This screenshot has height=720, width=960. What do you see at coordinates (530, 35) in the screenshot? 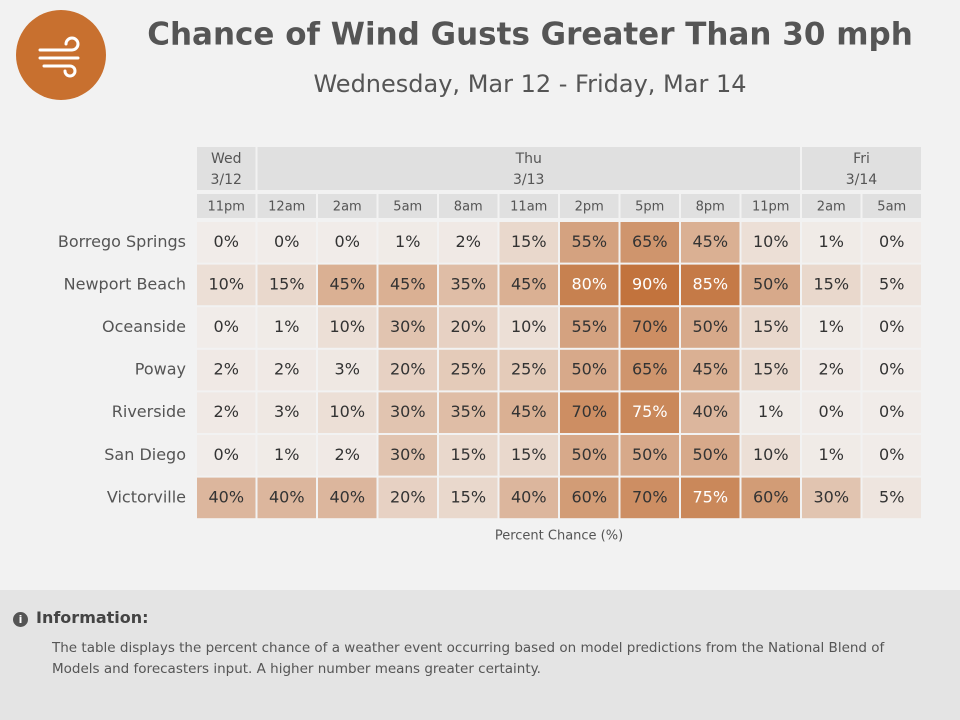
I see `title: Chance of Wind Gusts Greater Than 30 mph` at bounding box center [530, 35].